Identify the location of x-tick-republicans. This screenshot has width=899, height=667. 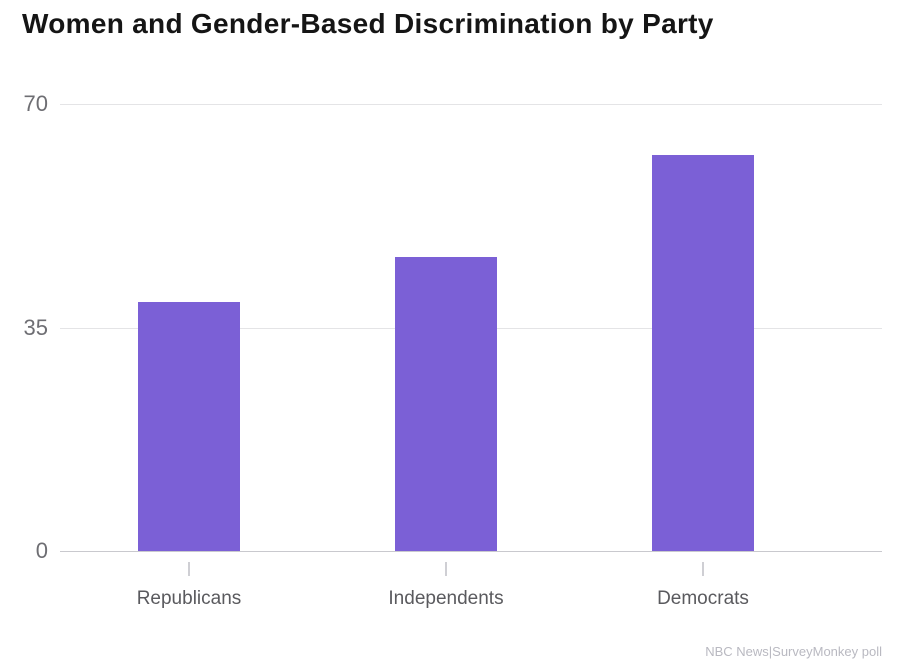
(189, 569).